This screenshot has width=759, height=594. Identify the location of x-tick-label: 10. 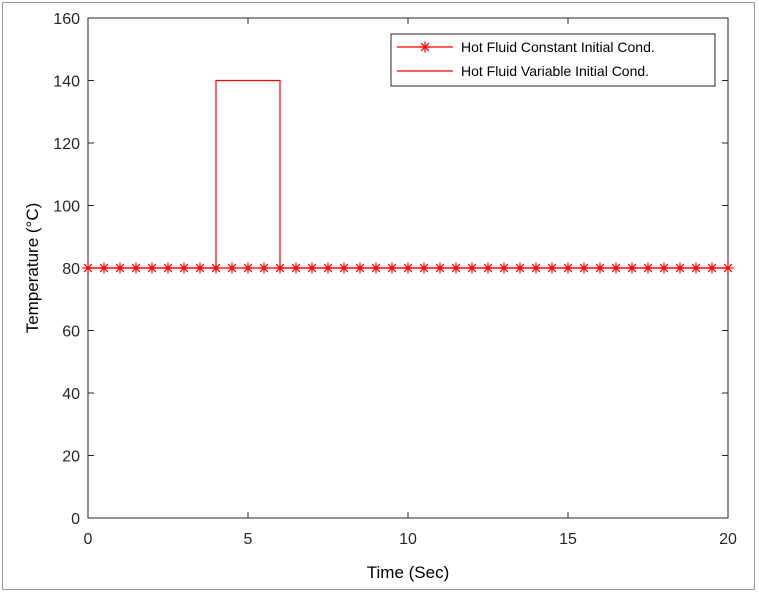
(408, 539).